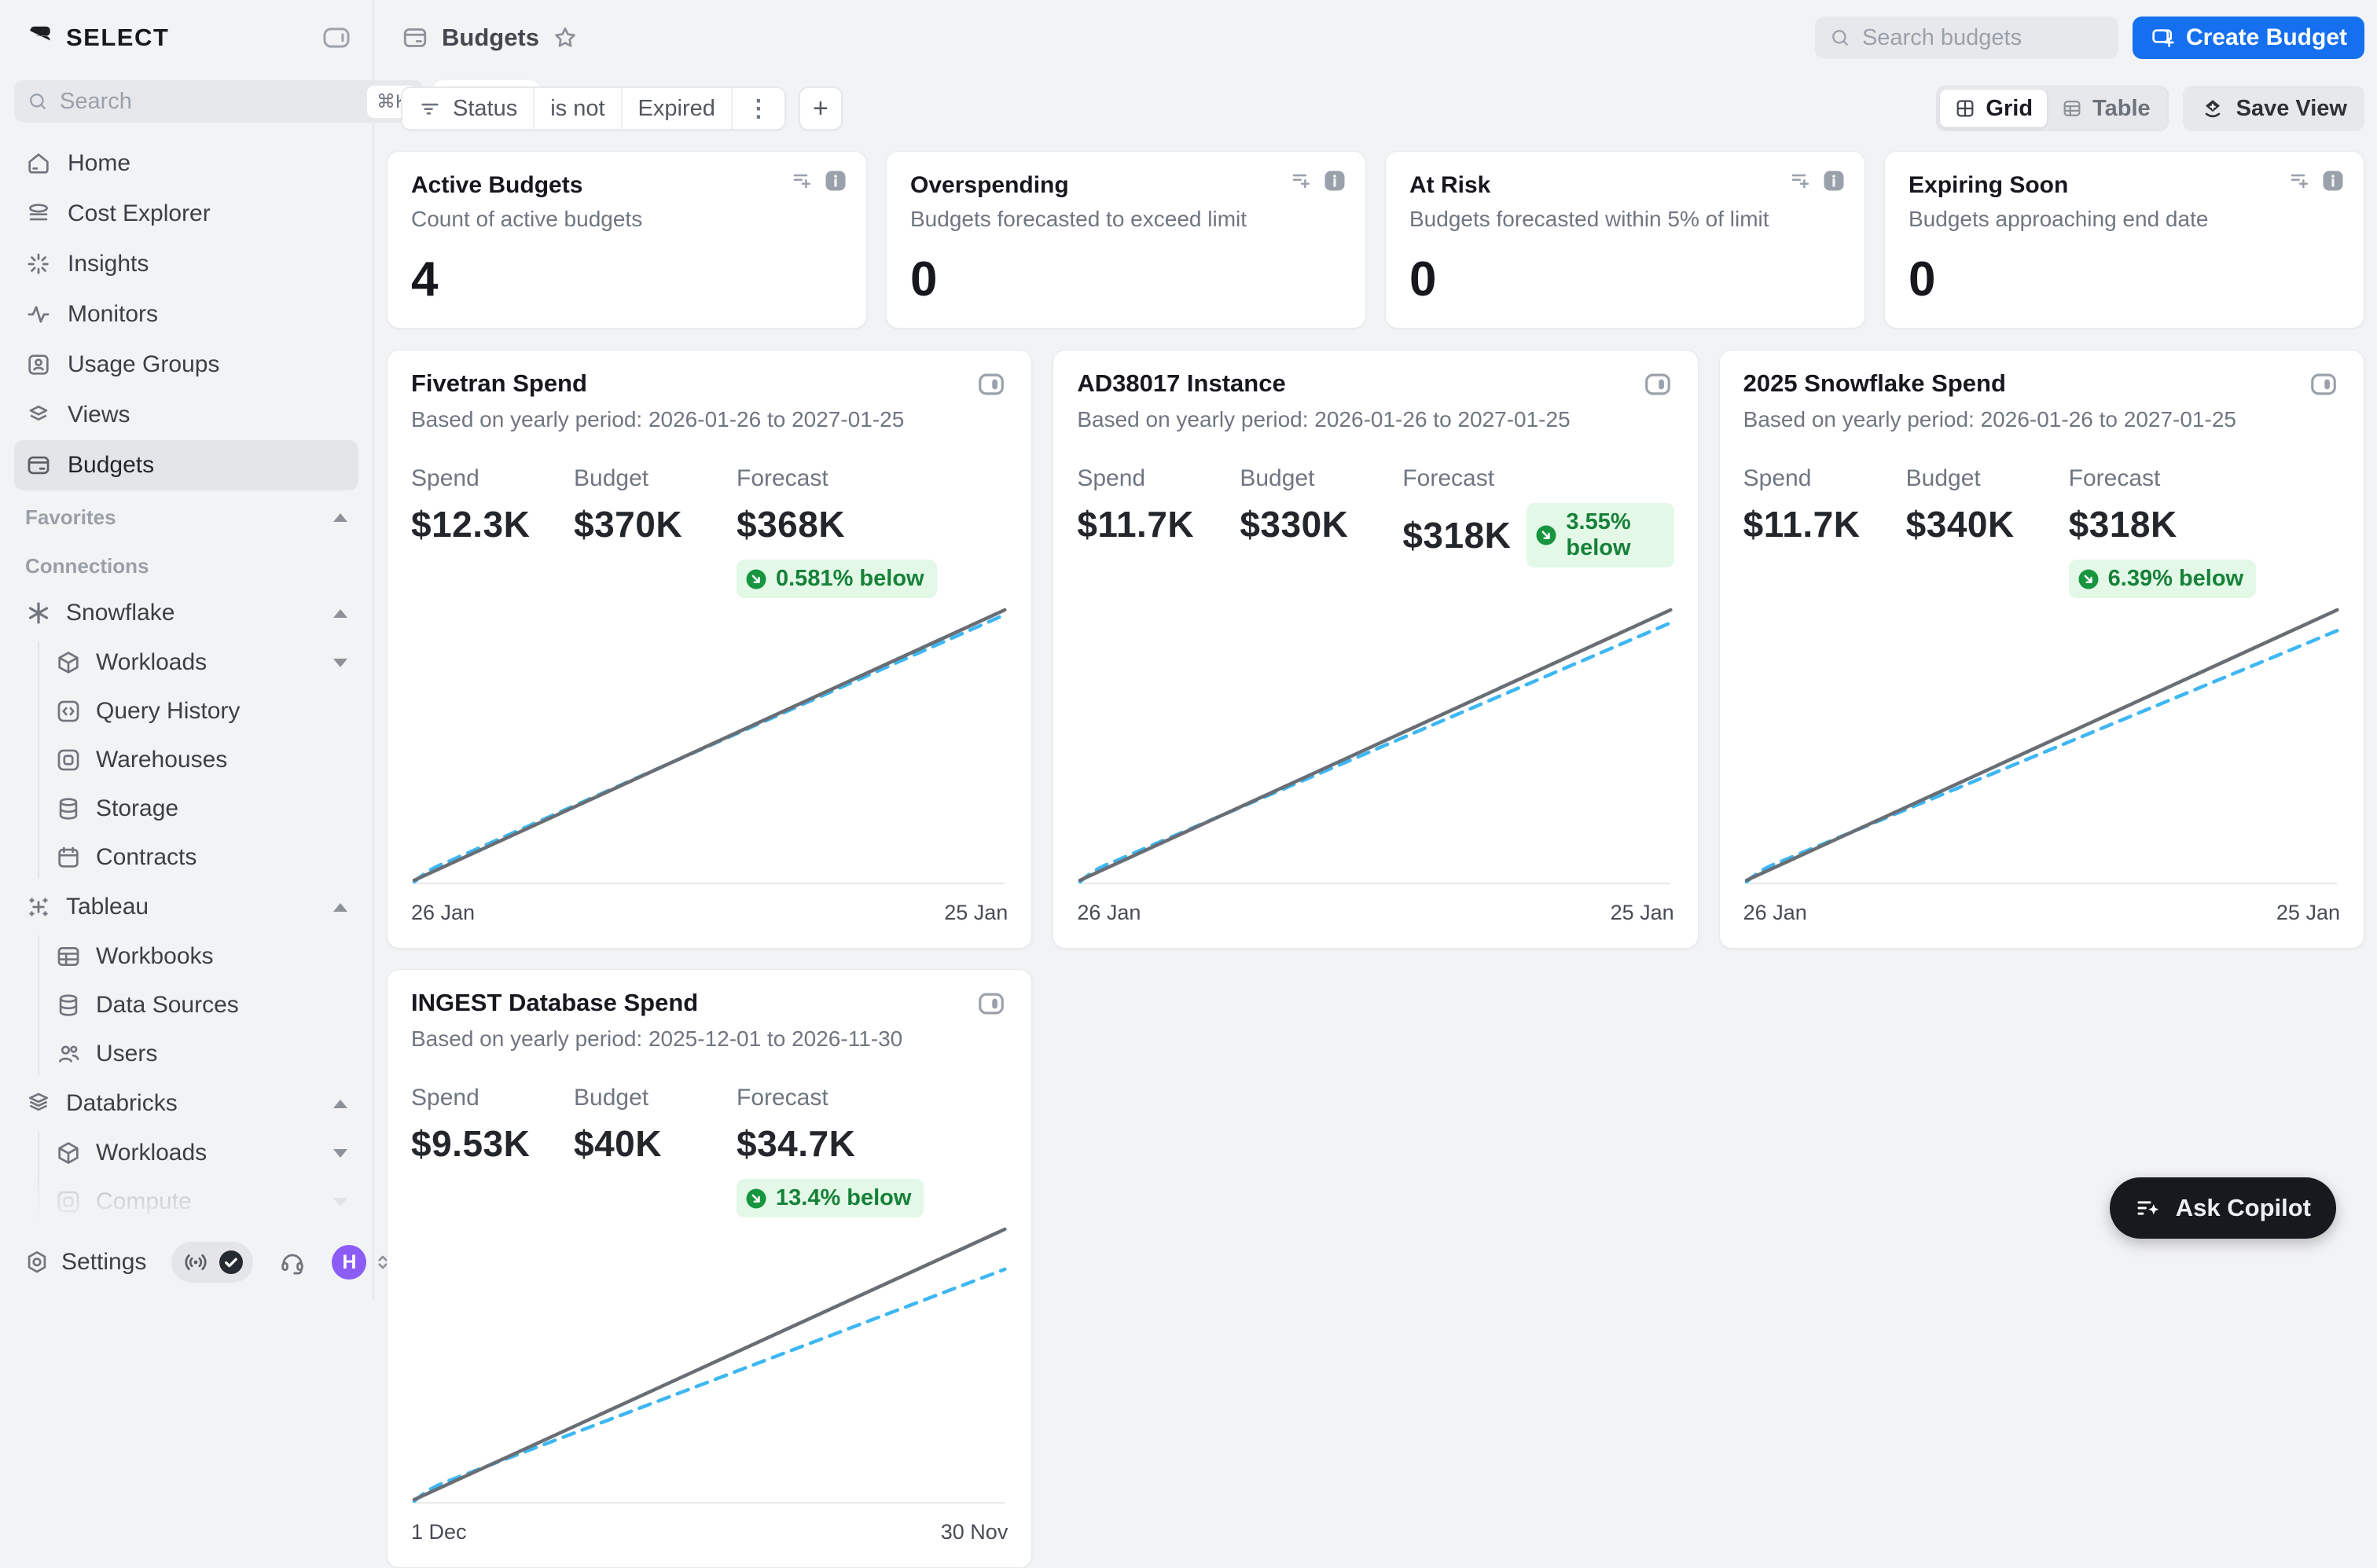 The height and width of the screenshot is (1568, 2377). What do you see at coordinates (186, 314) in the screenshot?
I see `sidebar-item-monitors: Monitors` at bounding box center [186, 314].